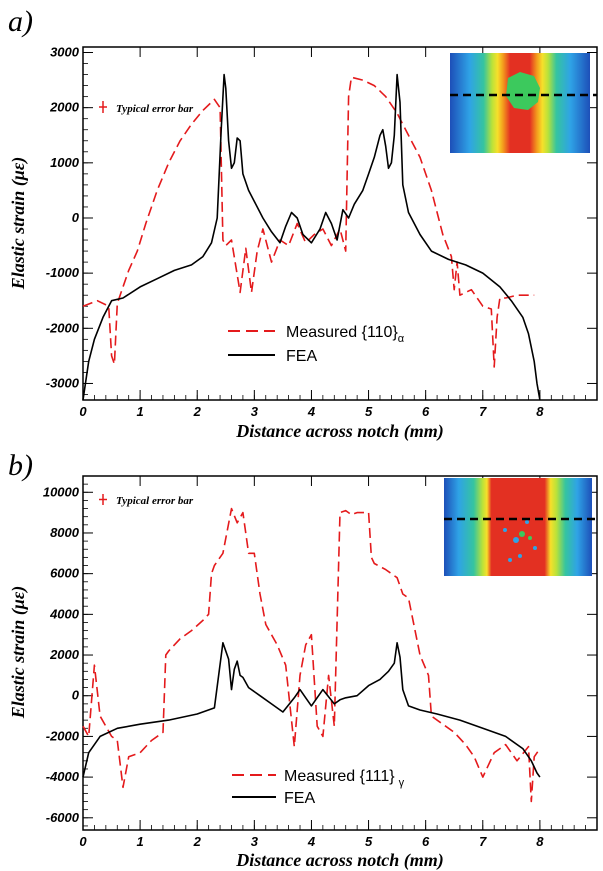 The width and height of the screenshot is (603, 871). What do you see at coordinates (299, 798) in the screenshot?
I see `legend-label-fea-b: FEA` at bounding box center [299, 798].